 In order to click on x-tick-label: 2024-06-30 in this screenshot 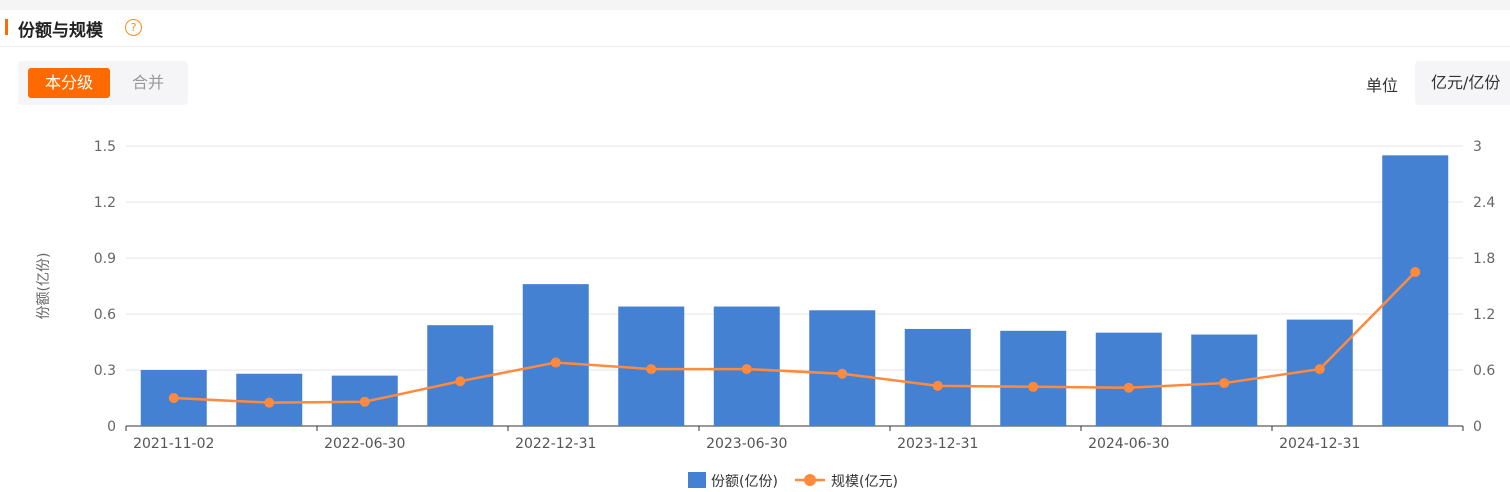, I will do `click(1128, 444)`.